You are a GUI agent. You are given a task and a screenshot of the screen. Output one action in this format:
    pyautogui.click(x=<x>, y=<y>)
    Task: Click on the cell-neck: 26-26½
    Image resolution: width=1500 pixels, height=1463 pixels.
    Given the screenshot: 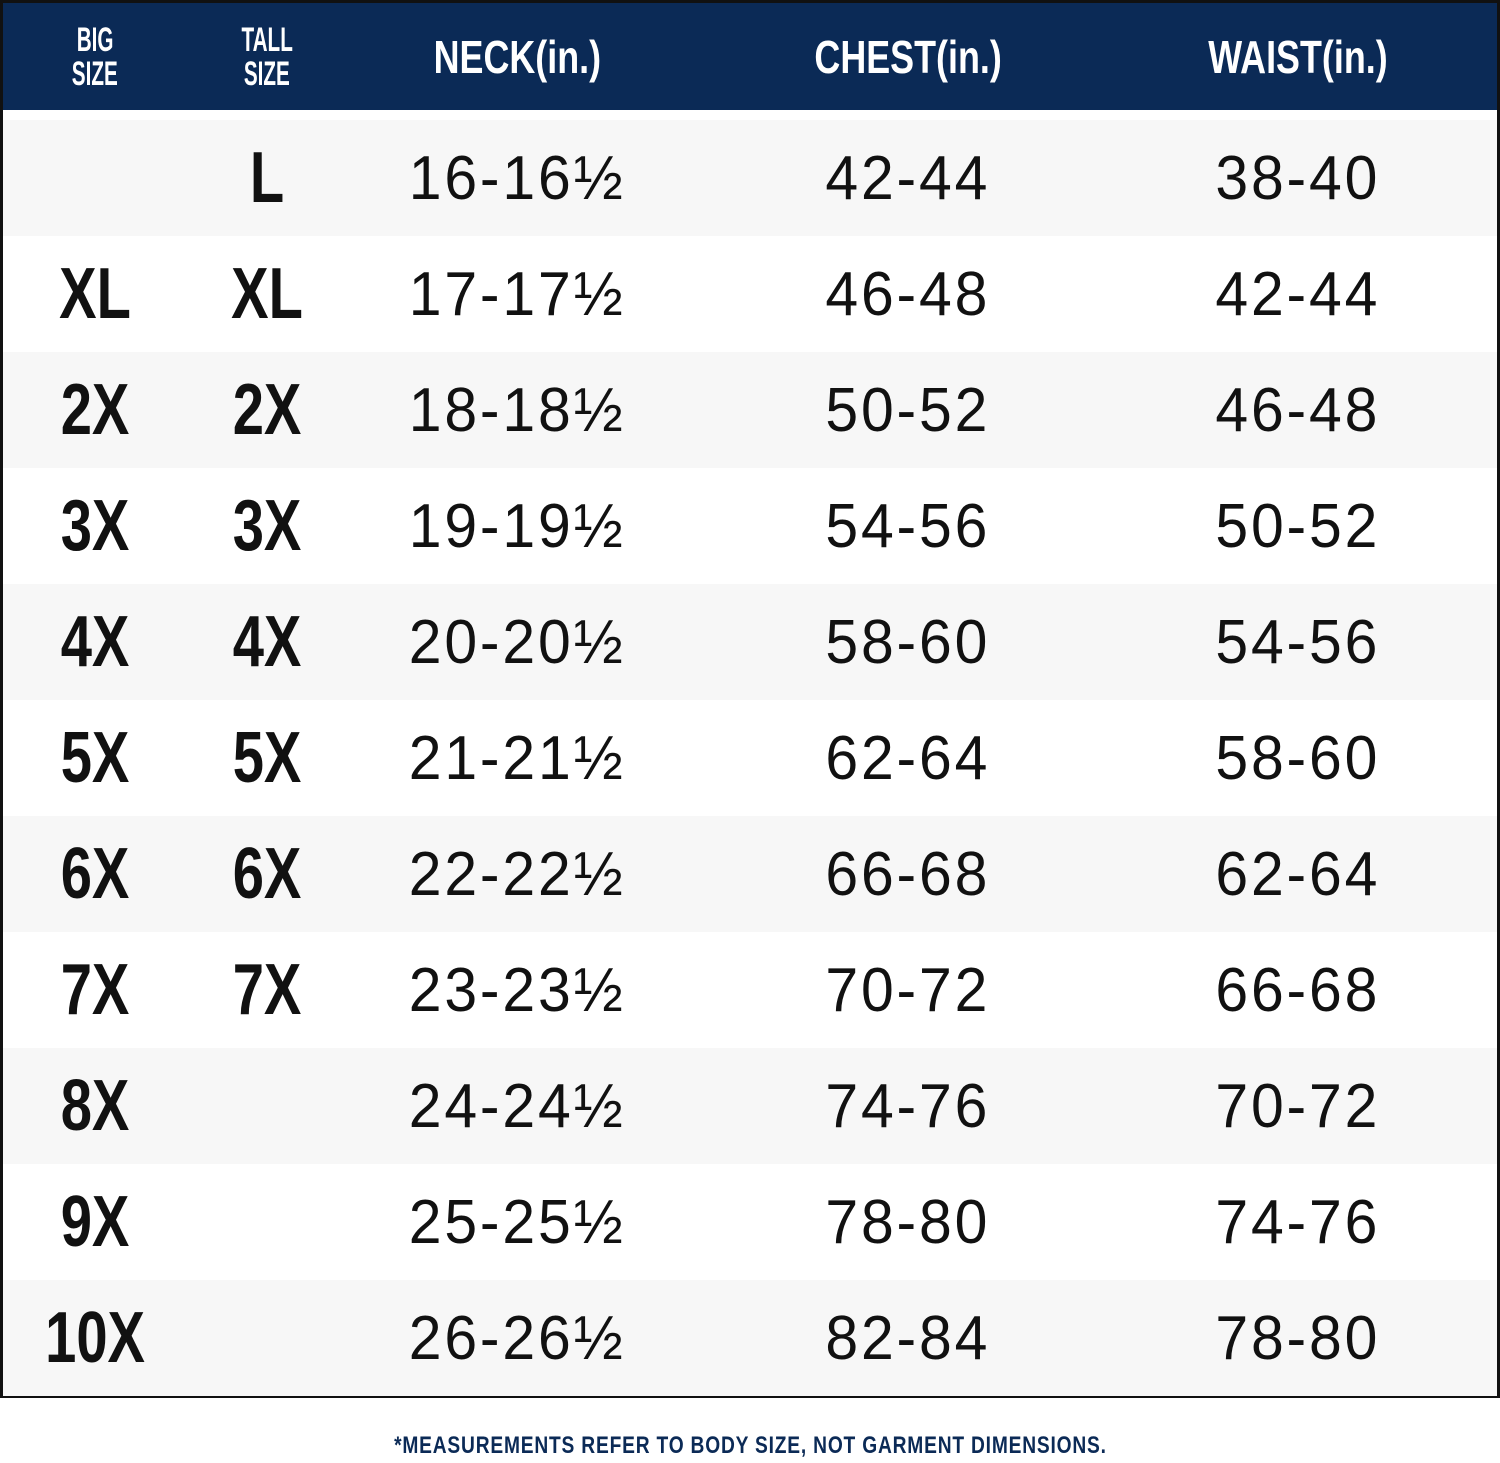 What is the action you would take?
    pyautogui.click(x=517, y=1338)
    